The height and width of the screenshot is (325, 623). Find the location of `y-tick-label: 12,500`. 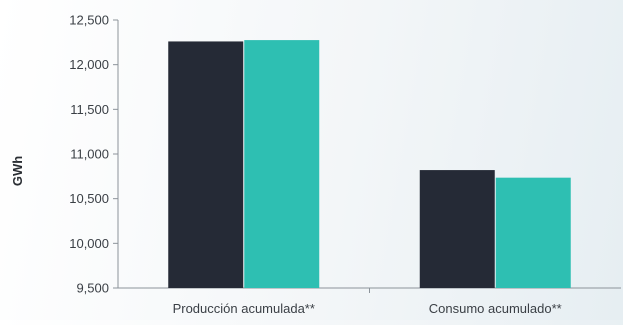

y-tick-label: 12,500 is located at coordinates (89, 20).